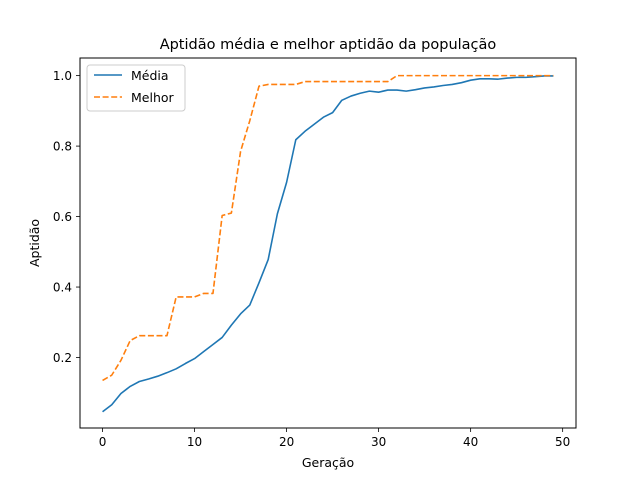  What do you see at coordinates (34, 243) in the screenshot?
I see `y-axis-label: Aptidão` at bounding box center [34, 243].